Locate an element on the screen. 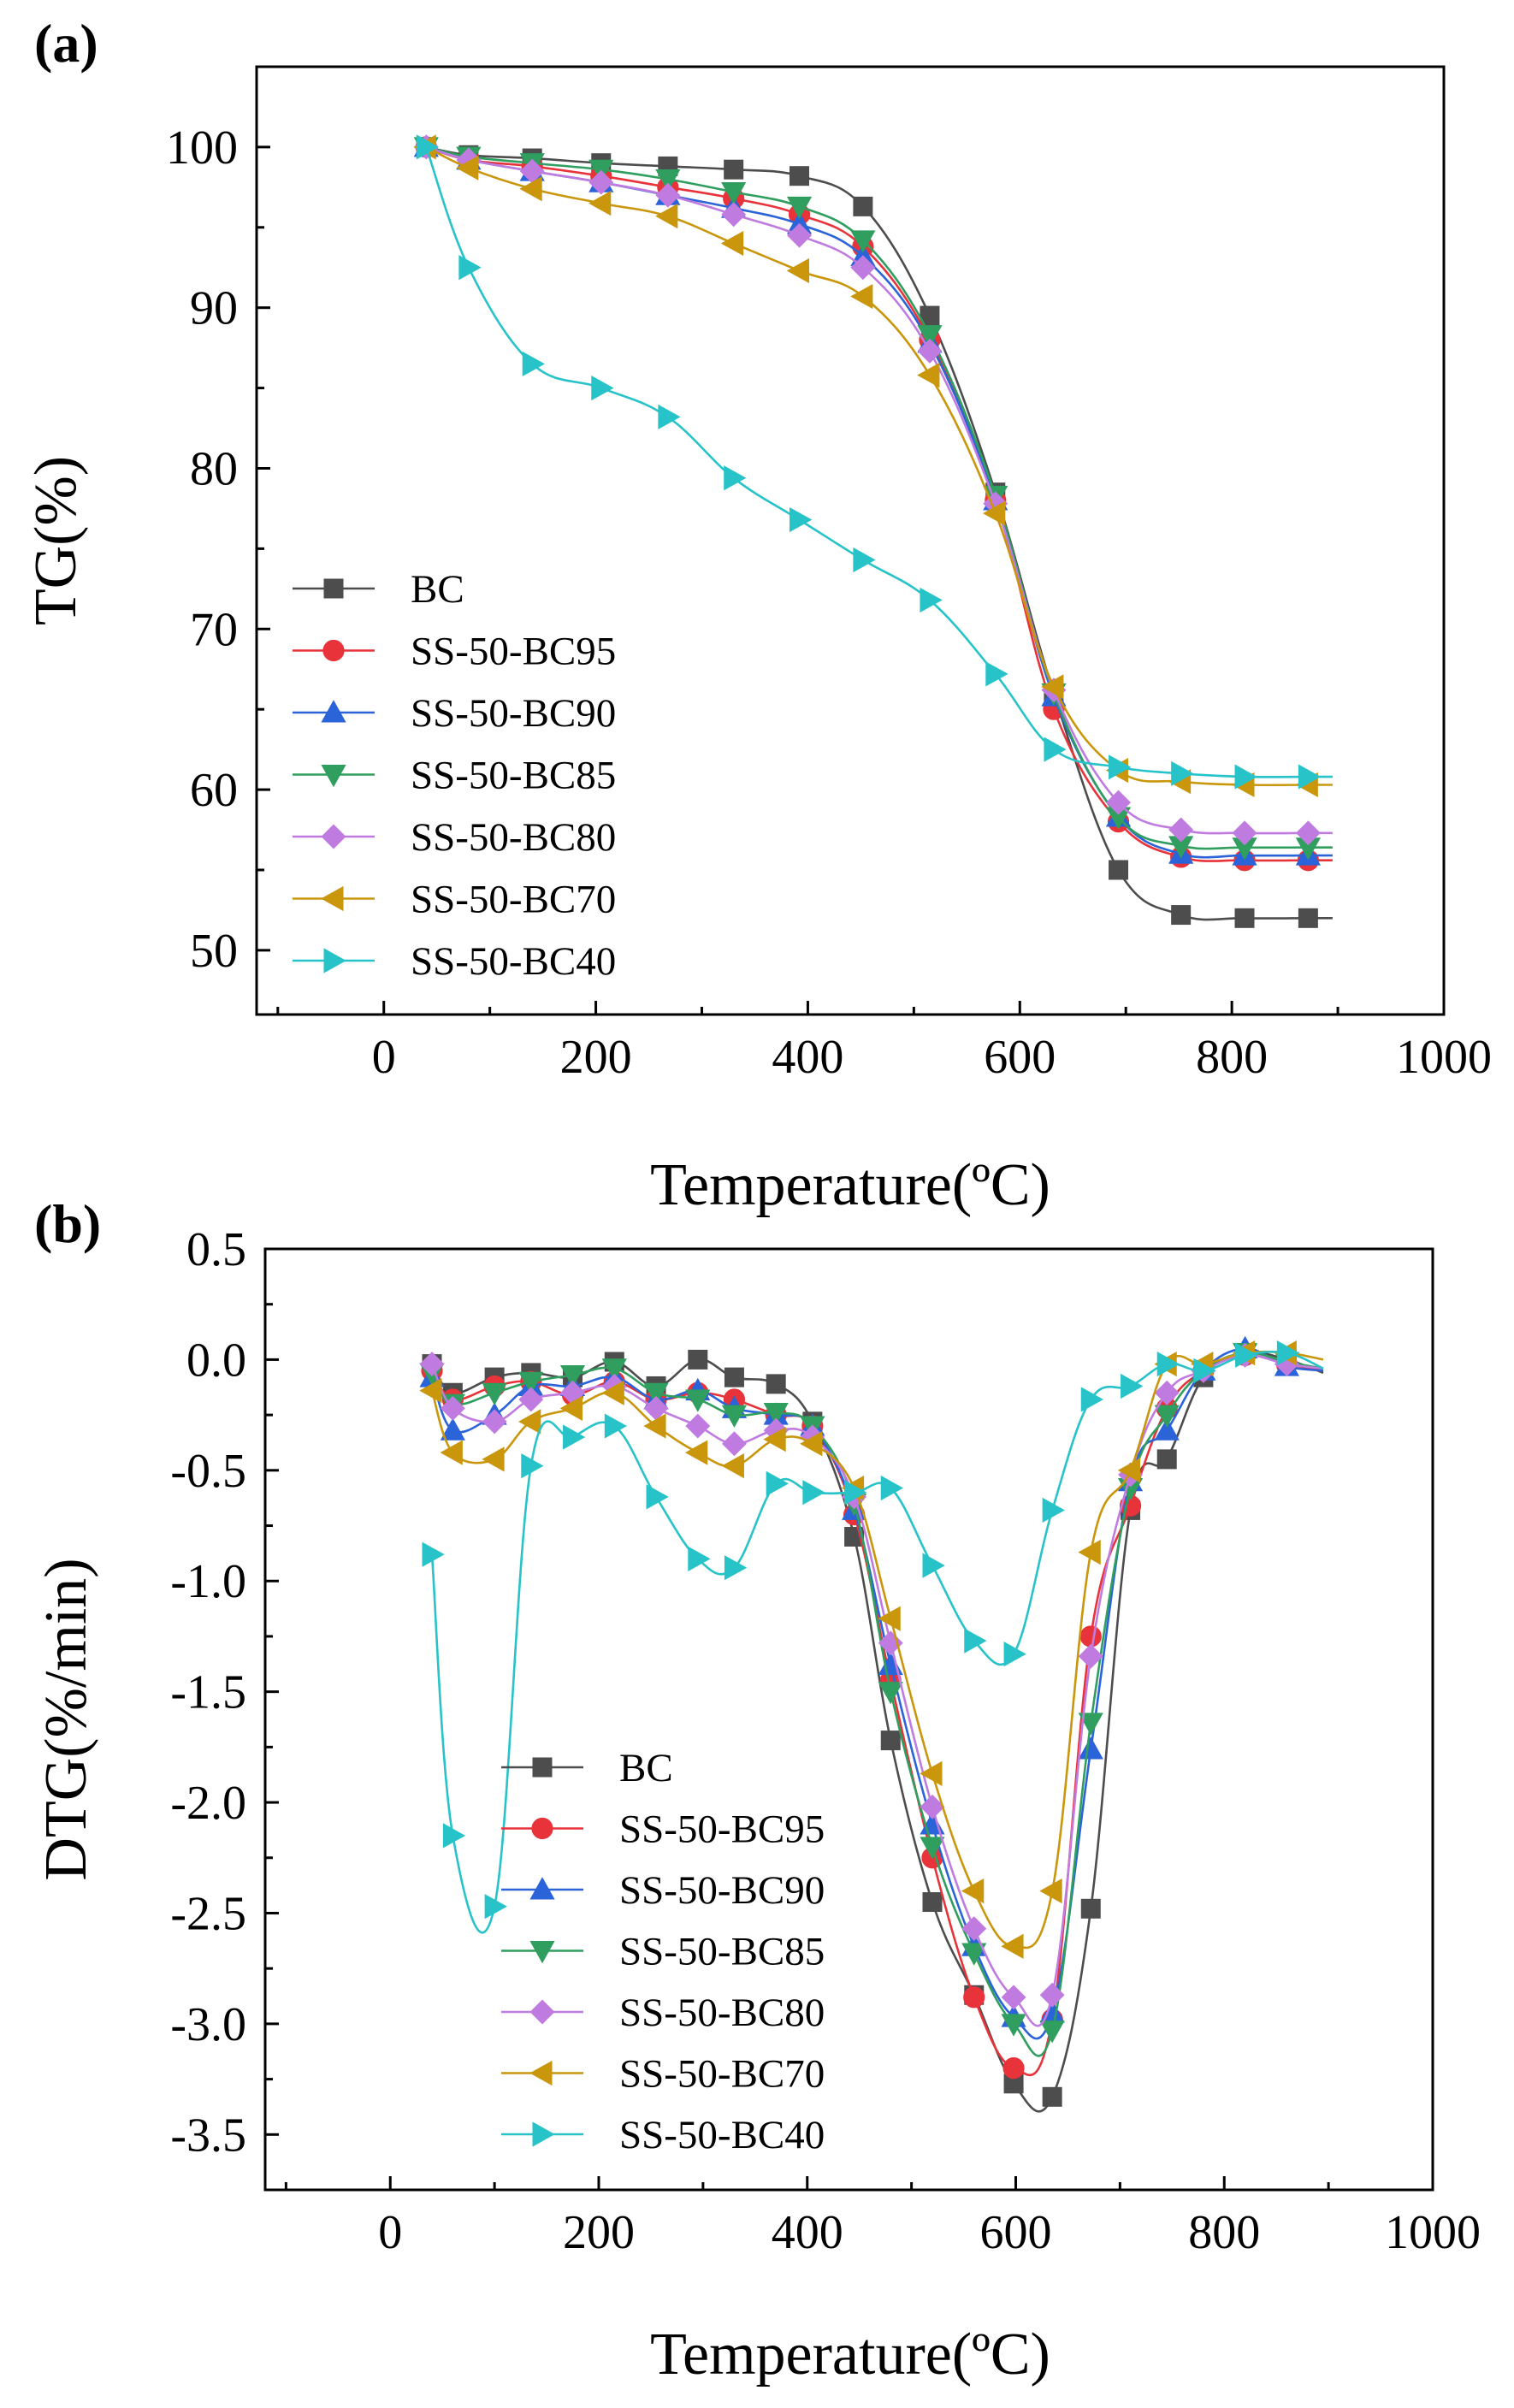  a-legend-label: SS-50-BC70 is located at coordinates (513, 900).